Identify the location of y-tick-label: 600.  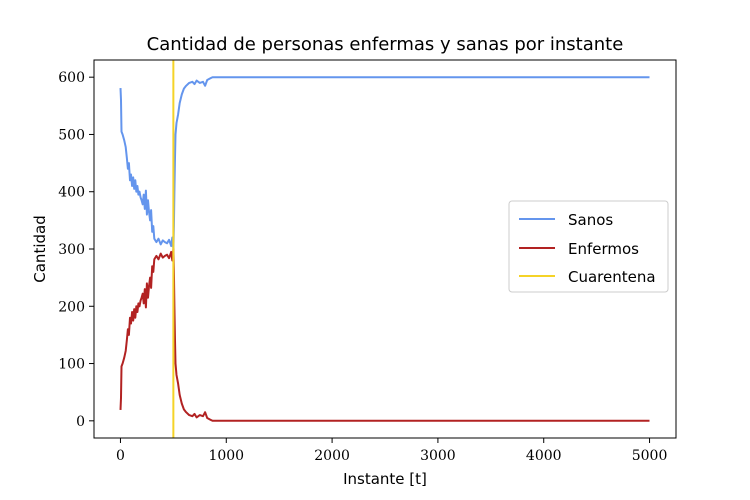
(71, 78).